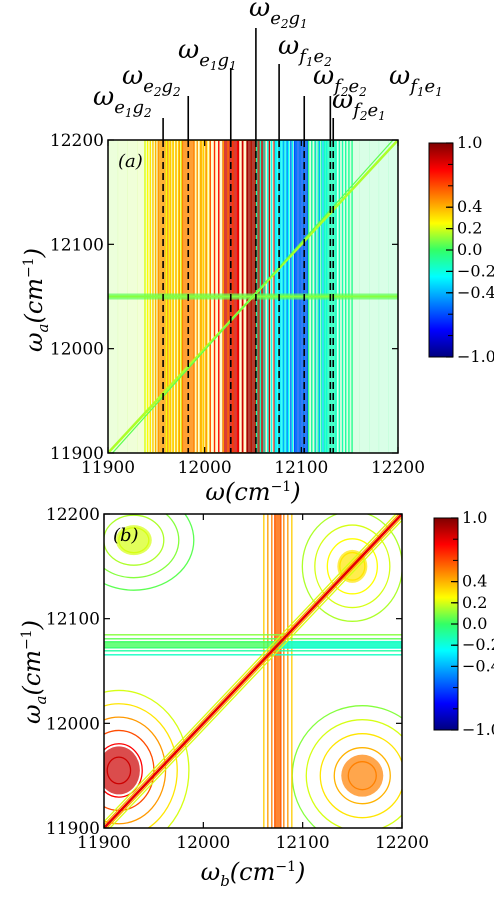 The image size is (494, 898). I want to click on panel-a-colorbar-tick-label: 0.4, so click(469, 206).